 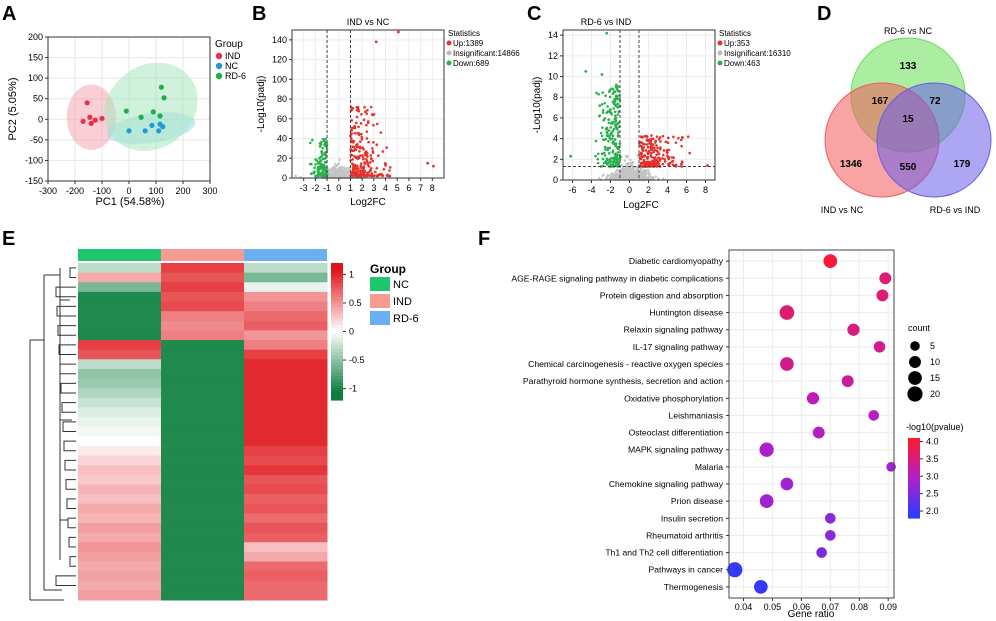 I want to click on volcano-stat-label: Up:1389, so click(x=468, y=43).